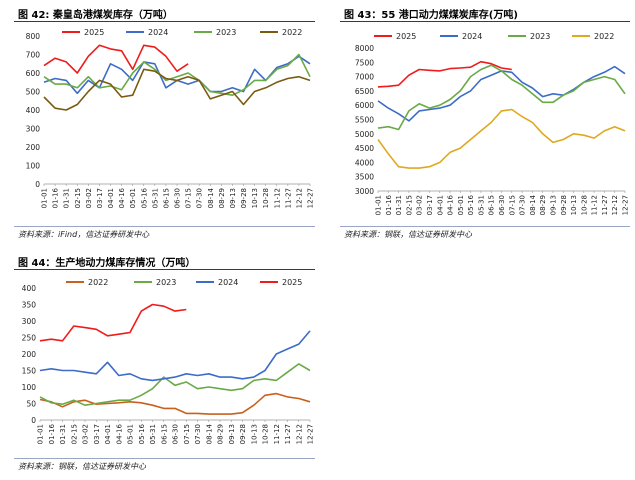  I want to click on x-tick-label: 11-12, so click(595, 205).